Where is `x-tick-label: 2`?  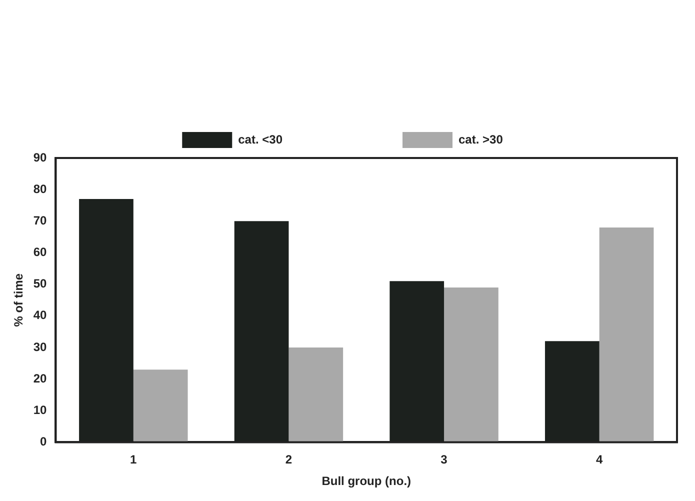 x-tick-label: 2 is located at coordinates (288, 459).